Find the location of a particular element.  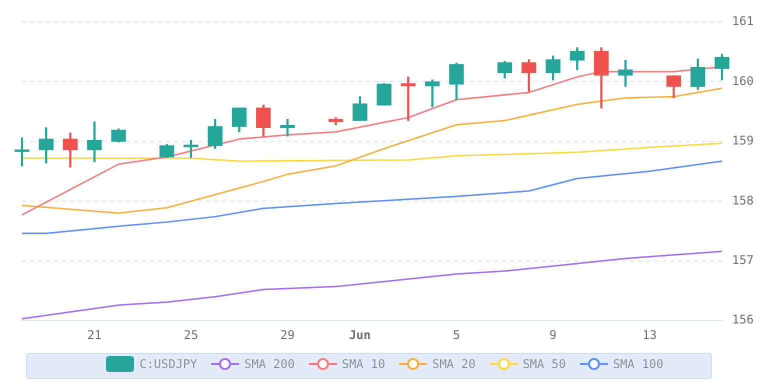

x-tick-label: 5 is located at coordinates (456, 335).